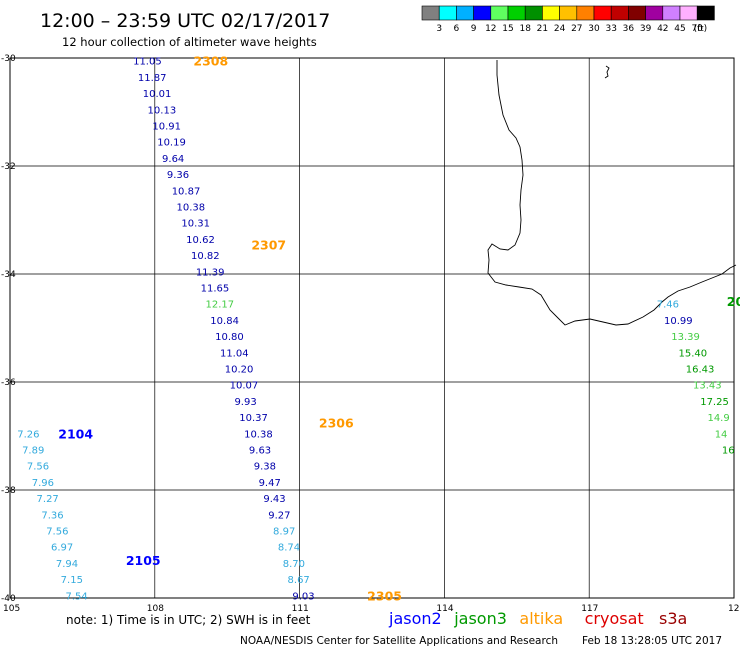  I want to click on latitude-tick-label: -40, so click(8, 599).